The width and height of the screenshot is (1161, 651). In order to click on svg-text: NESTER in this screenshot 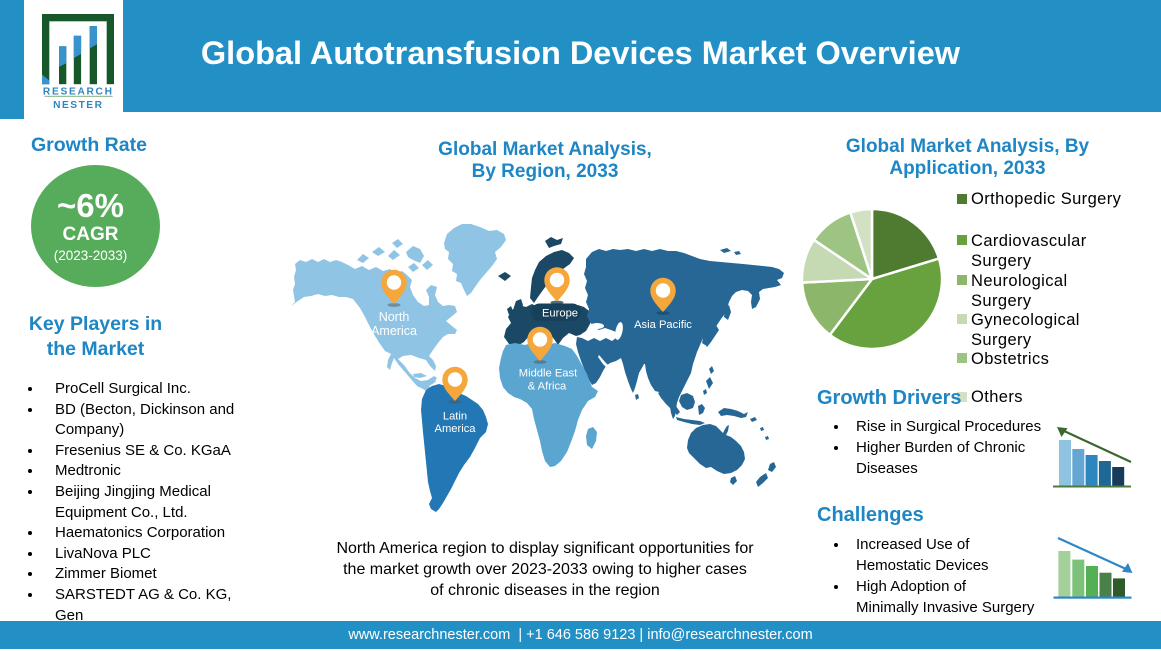, I will do `click(78, 105)`.